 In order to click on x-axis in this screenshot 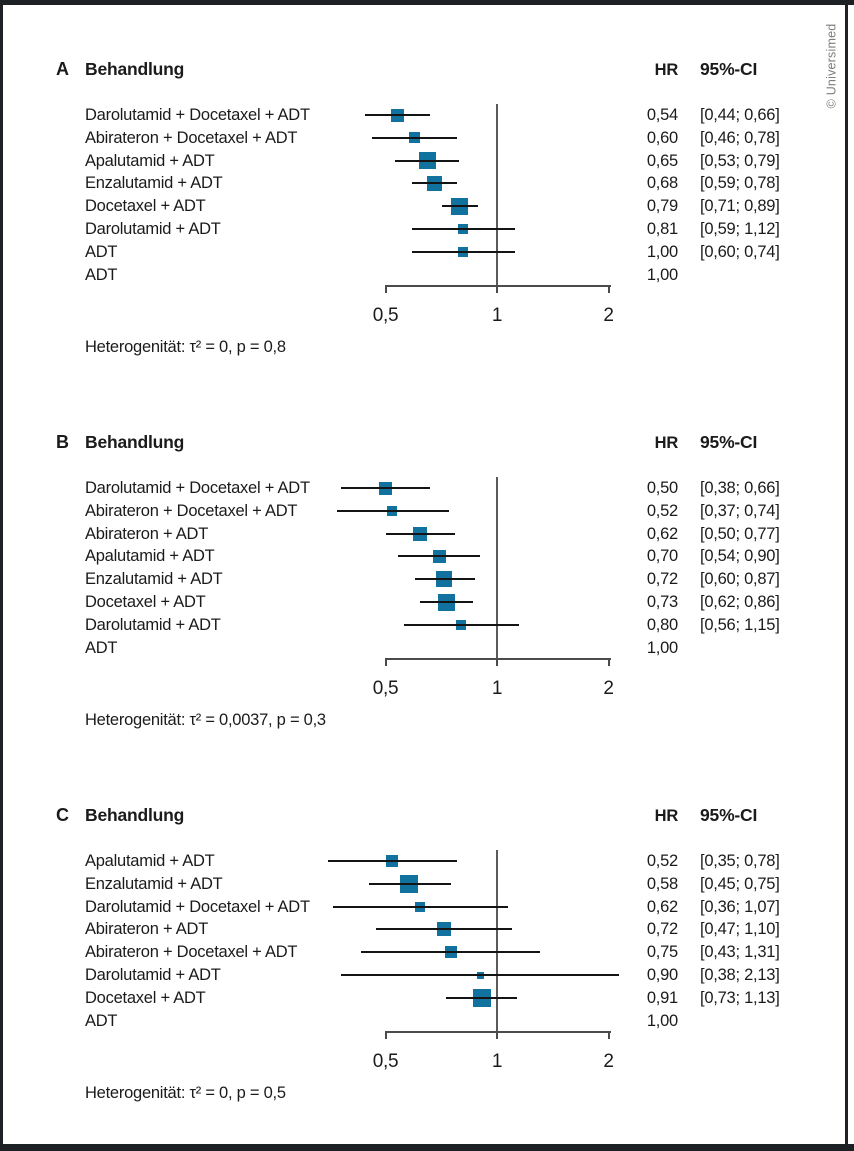, I will do `click(498, 1032)`.